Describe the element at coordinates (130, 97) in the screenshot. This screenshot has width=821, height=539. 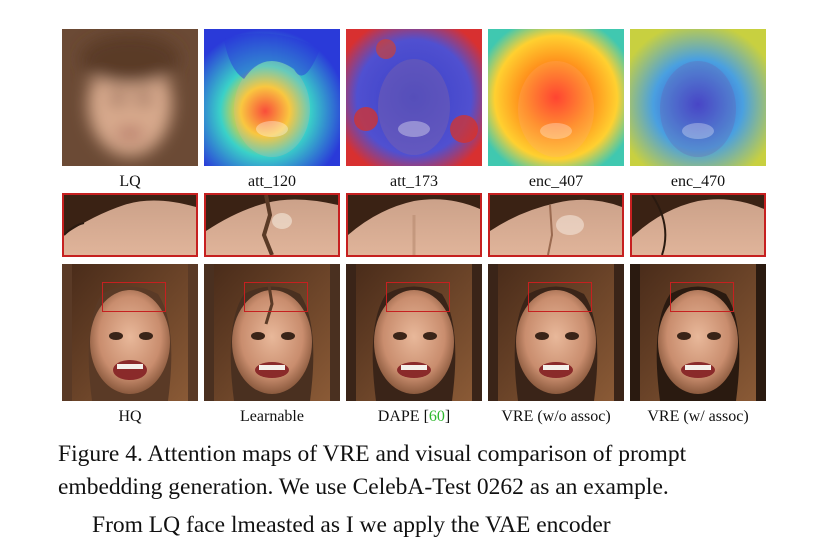
I see `lq-image` at that location.